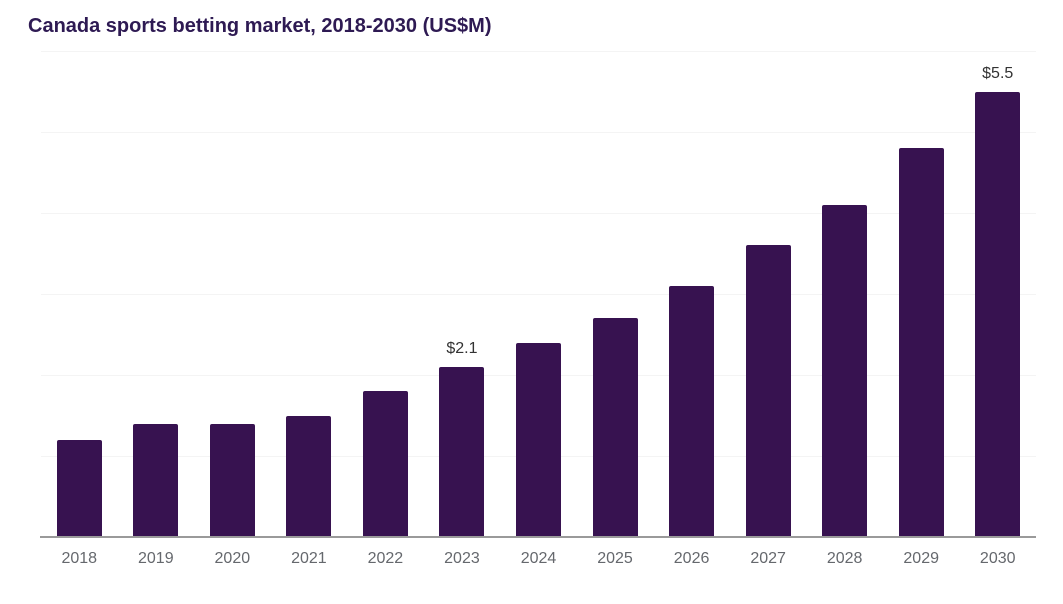 This screenshot has height=604, width=1063. I want to click on x-tick-label-2026: 2026, so click(691, 558).